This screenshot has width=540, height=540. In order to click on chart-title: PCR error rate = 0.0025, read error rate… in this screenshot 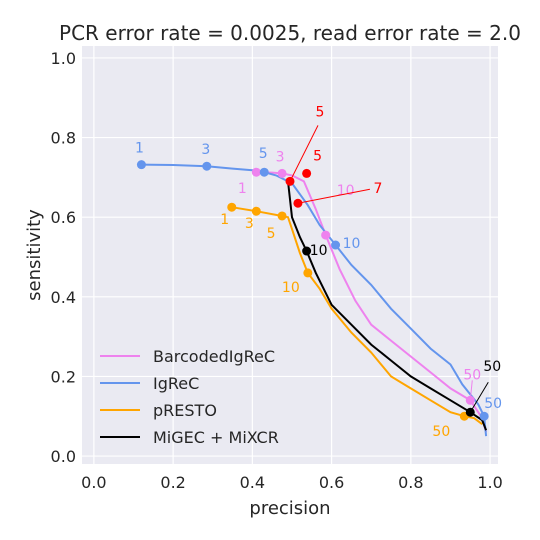, I will do `click(290, 33)`.